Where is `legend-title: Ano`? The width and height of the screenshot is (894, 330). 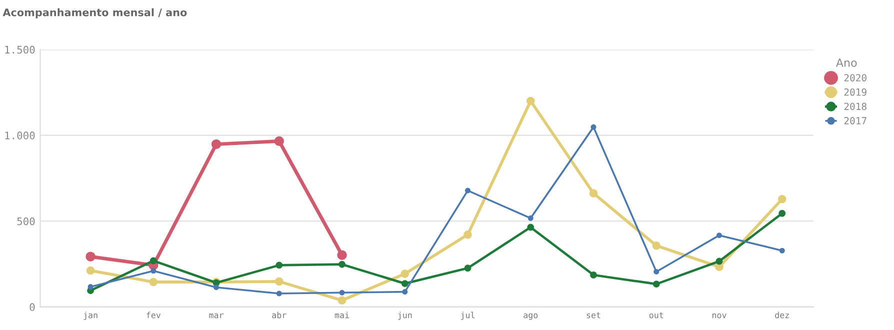 legend-title: Ano is located at coordinates (846, 62).